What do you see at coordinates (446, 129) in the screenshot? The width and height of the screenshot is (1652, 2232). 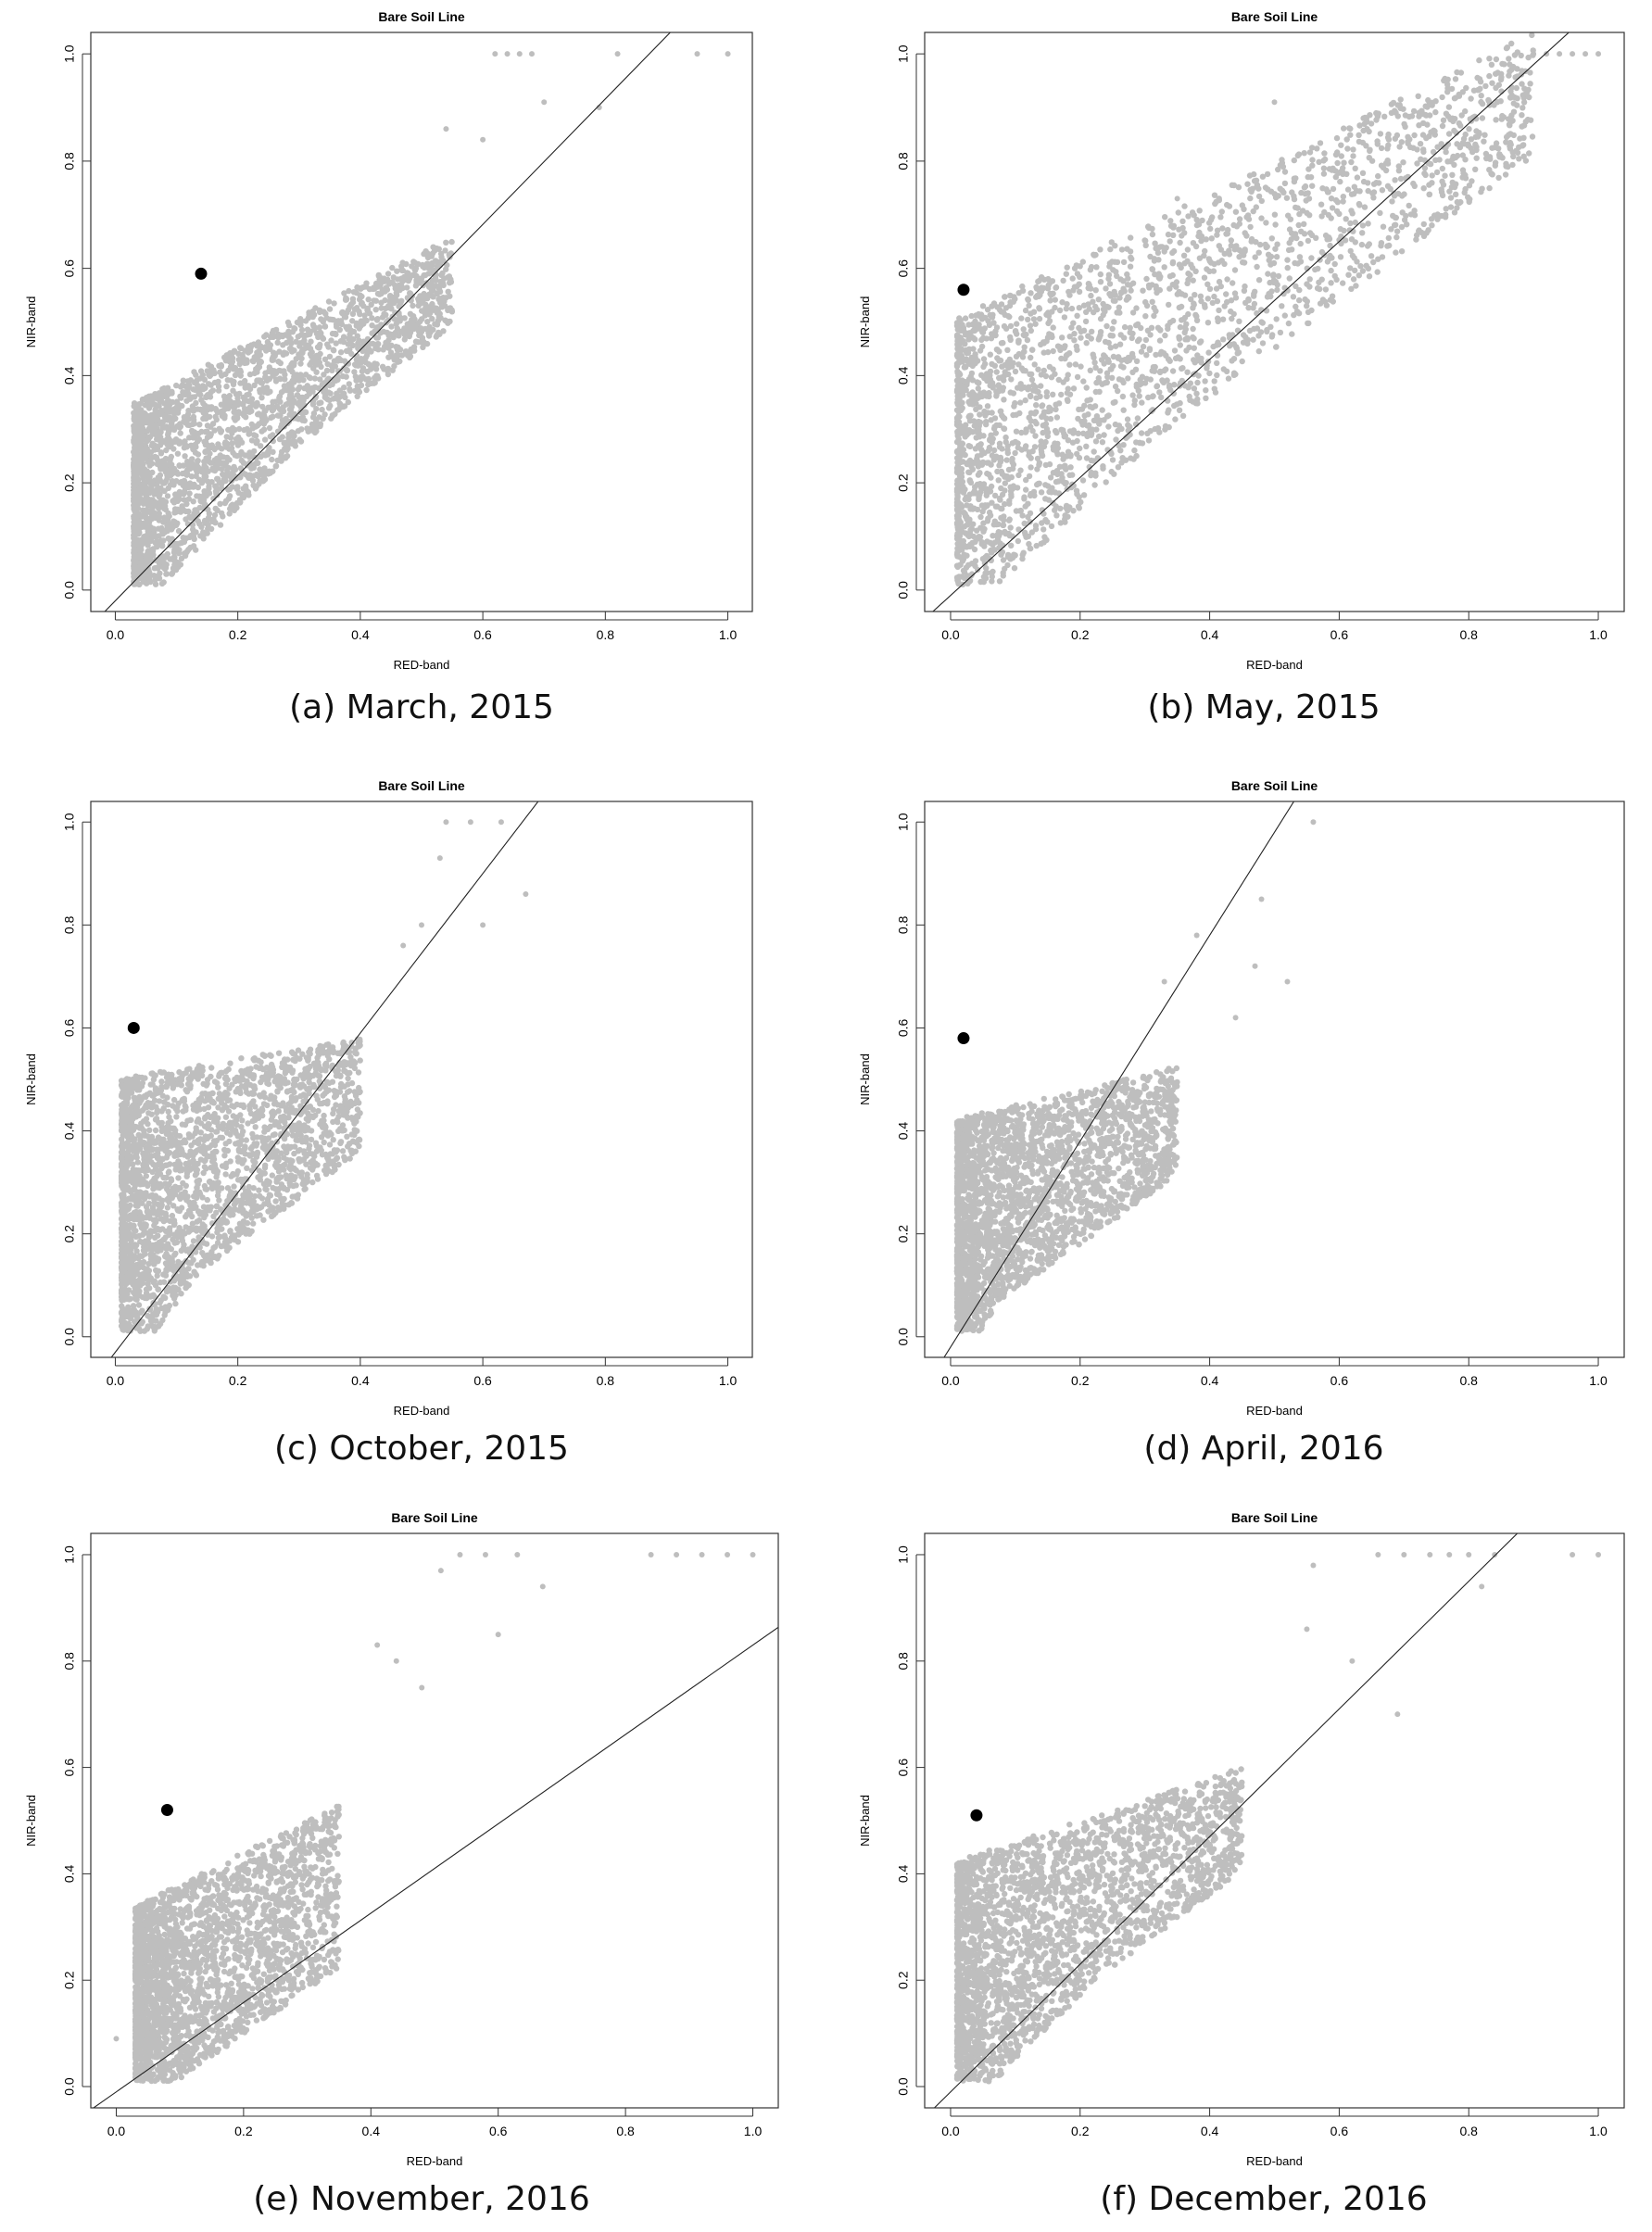 I see `outlier-point` at bounding box center [446, 129].